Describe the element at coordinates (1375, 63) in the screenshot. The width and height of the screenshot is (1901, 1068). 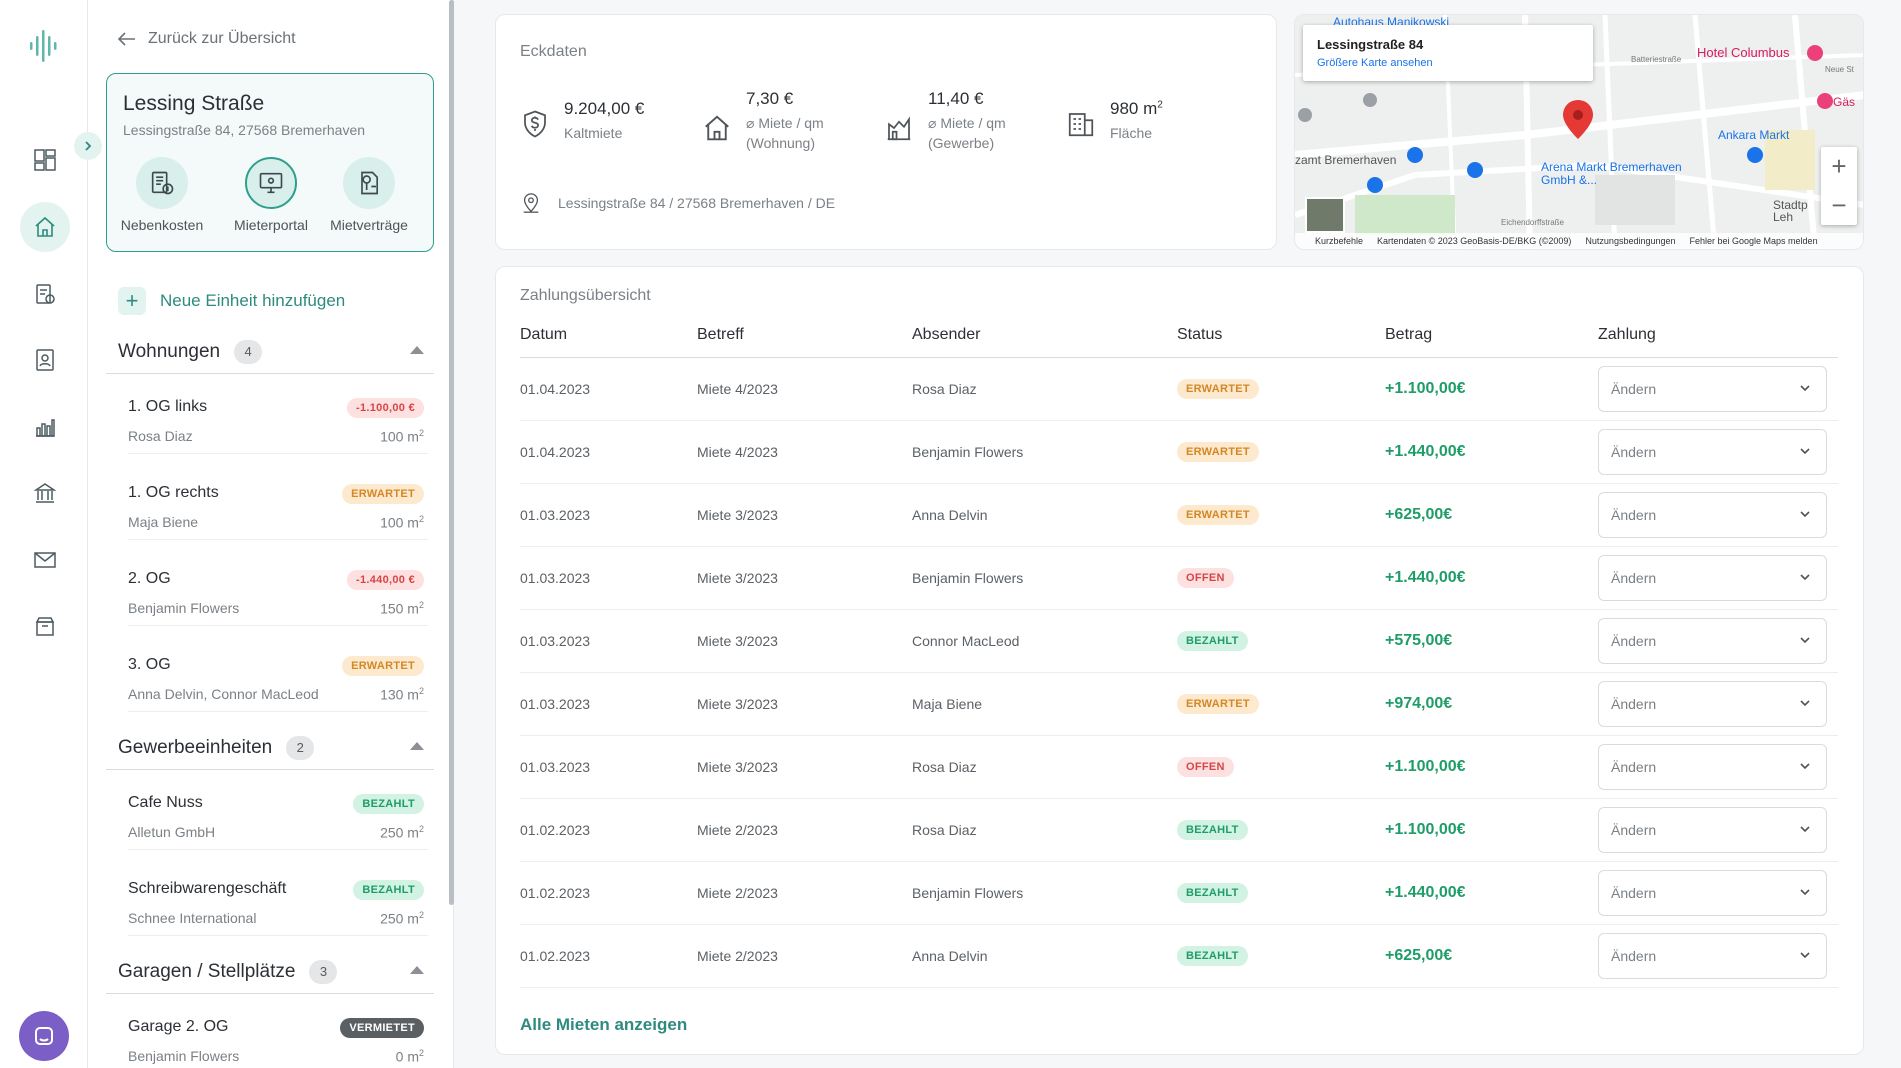
I see `larger-map-link: Größere Karte ansehen` at that location.